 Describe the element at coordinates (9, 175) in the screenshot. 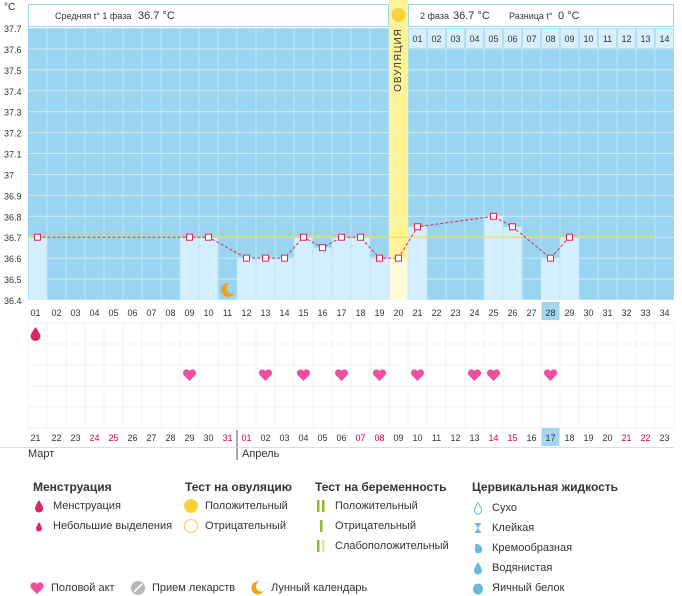

I see `y-tick-label: 37` at that location.